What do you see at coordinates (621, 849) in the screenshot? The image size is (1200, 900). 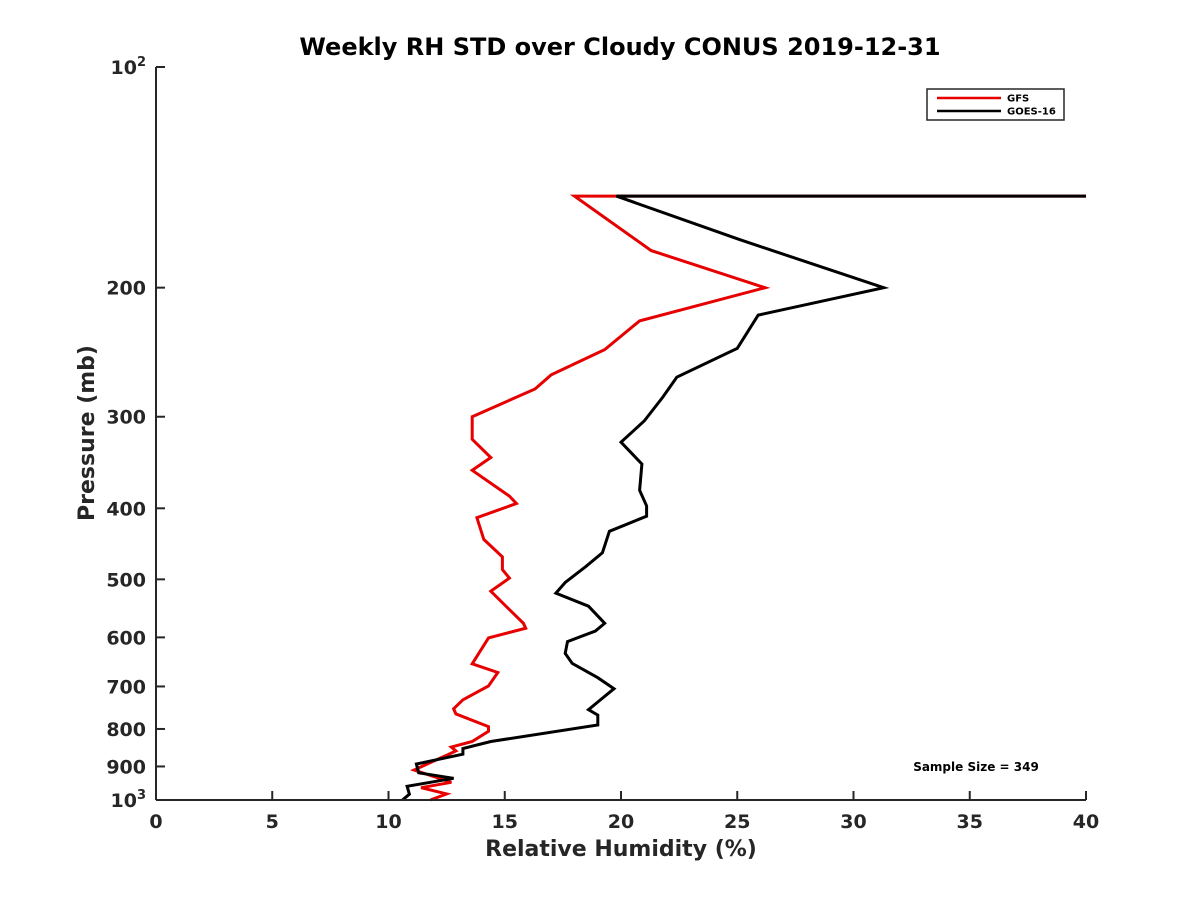 I see `x-axis-label: Relative Humidity (%)` at bounding box center [621, 849].